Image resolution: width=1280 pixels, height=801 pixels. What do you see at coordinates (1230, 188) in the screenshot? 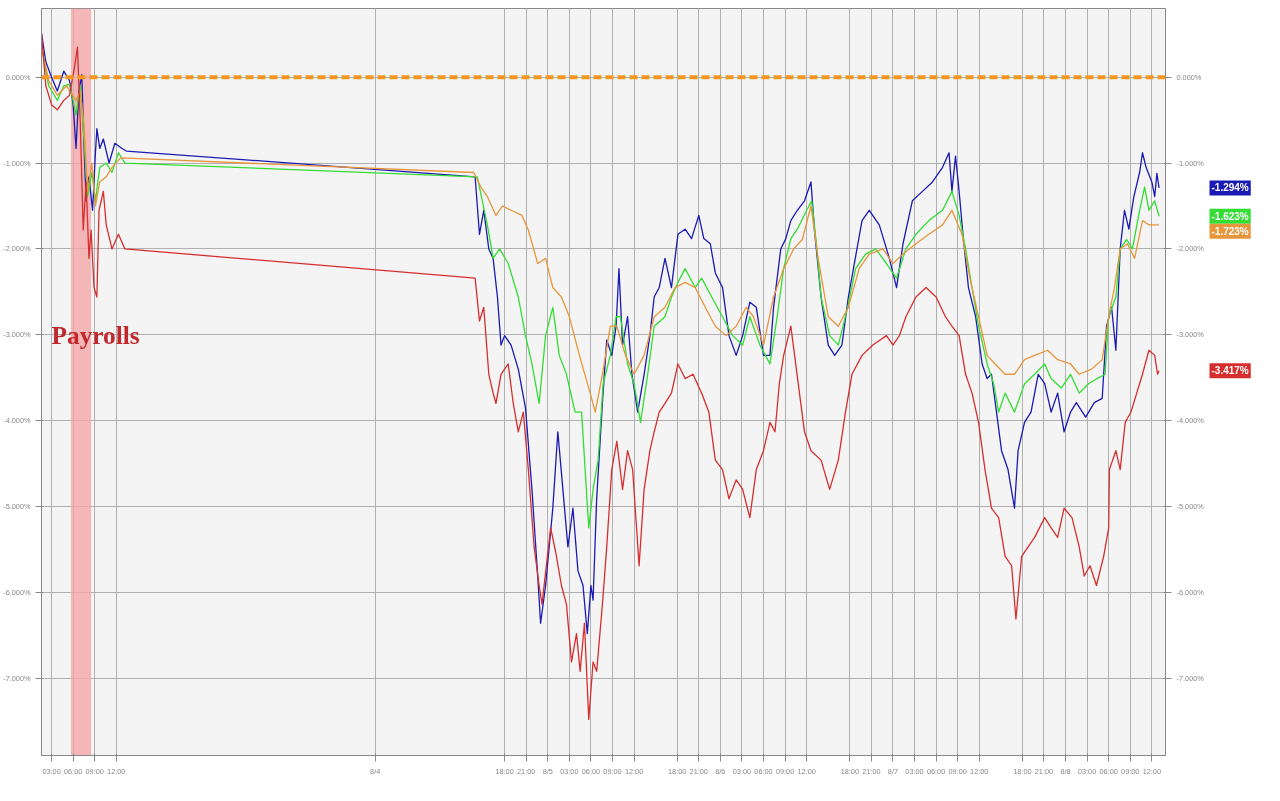
I see `text: -1.294%` at bounding box center [1230, 188].